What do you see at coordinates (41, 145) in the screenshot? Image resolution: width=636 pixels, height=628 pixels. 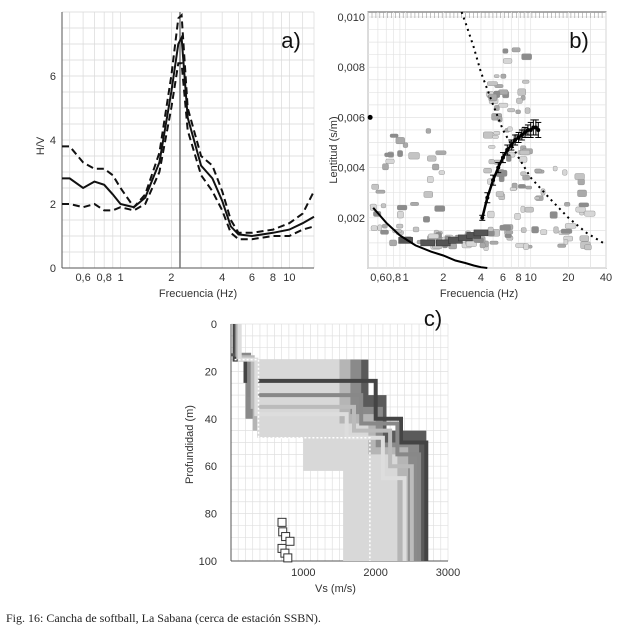 I see `y-axis-label: H/V` at bounding box center [41, 145].